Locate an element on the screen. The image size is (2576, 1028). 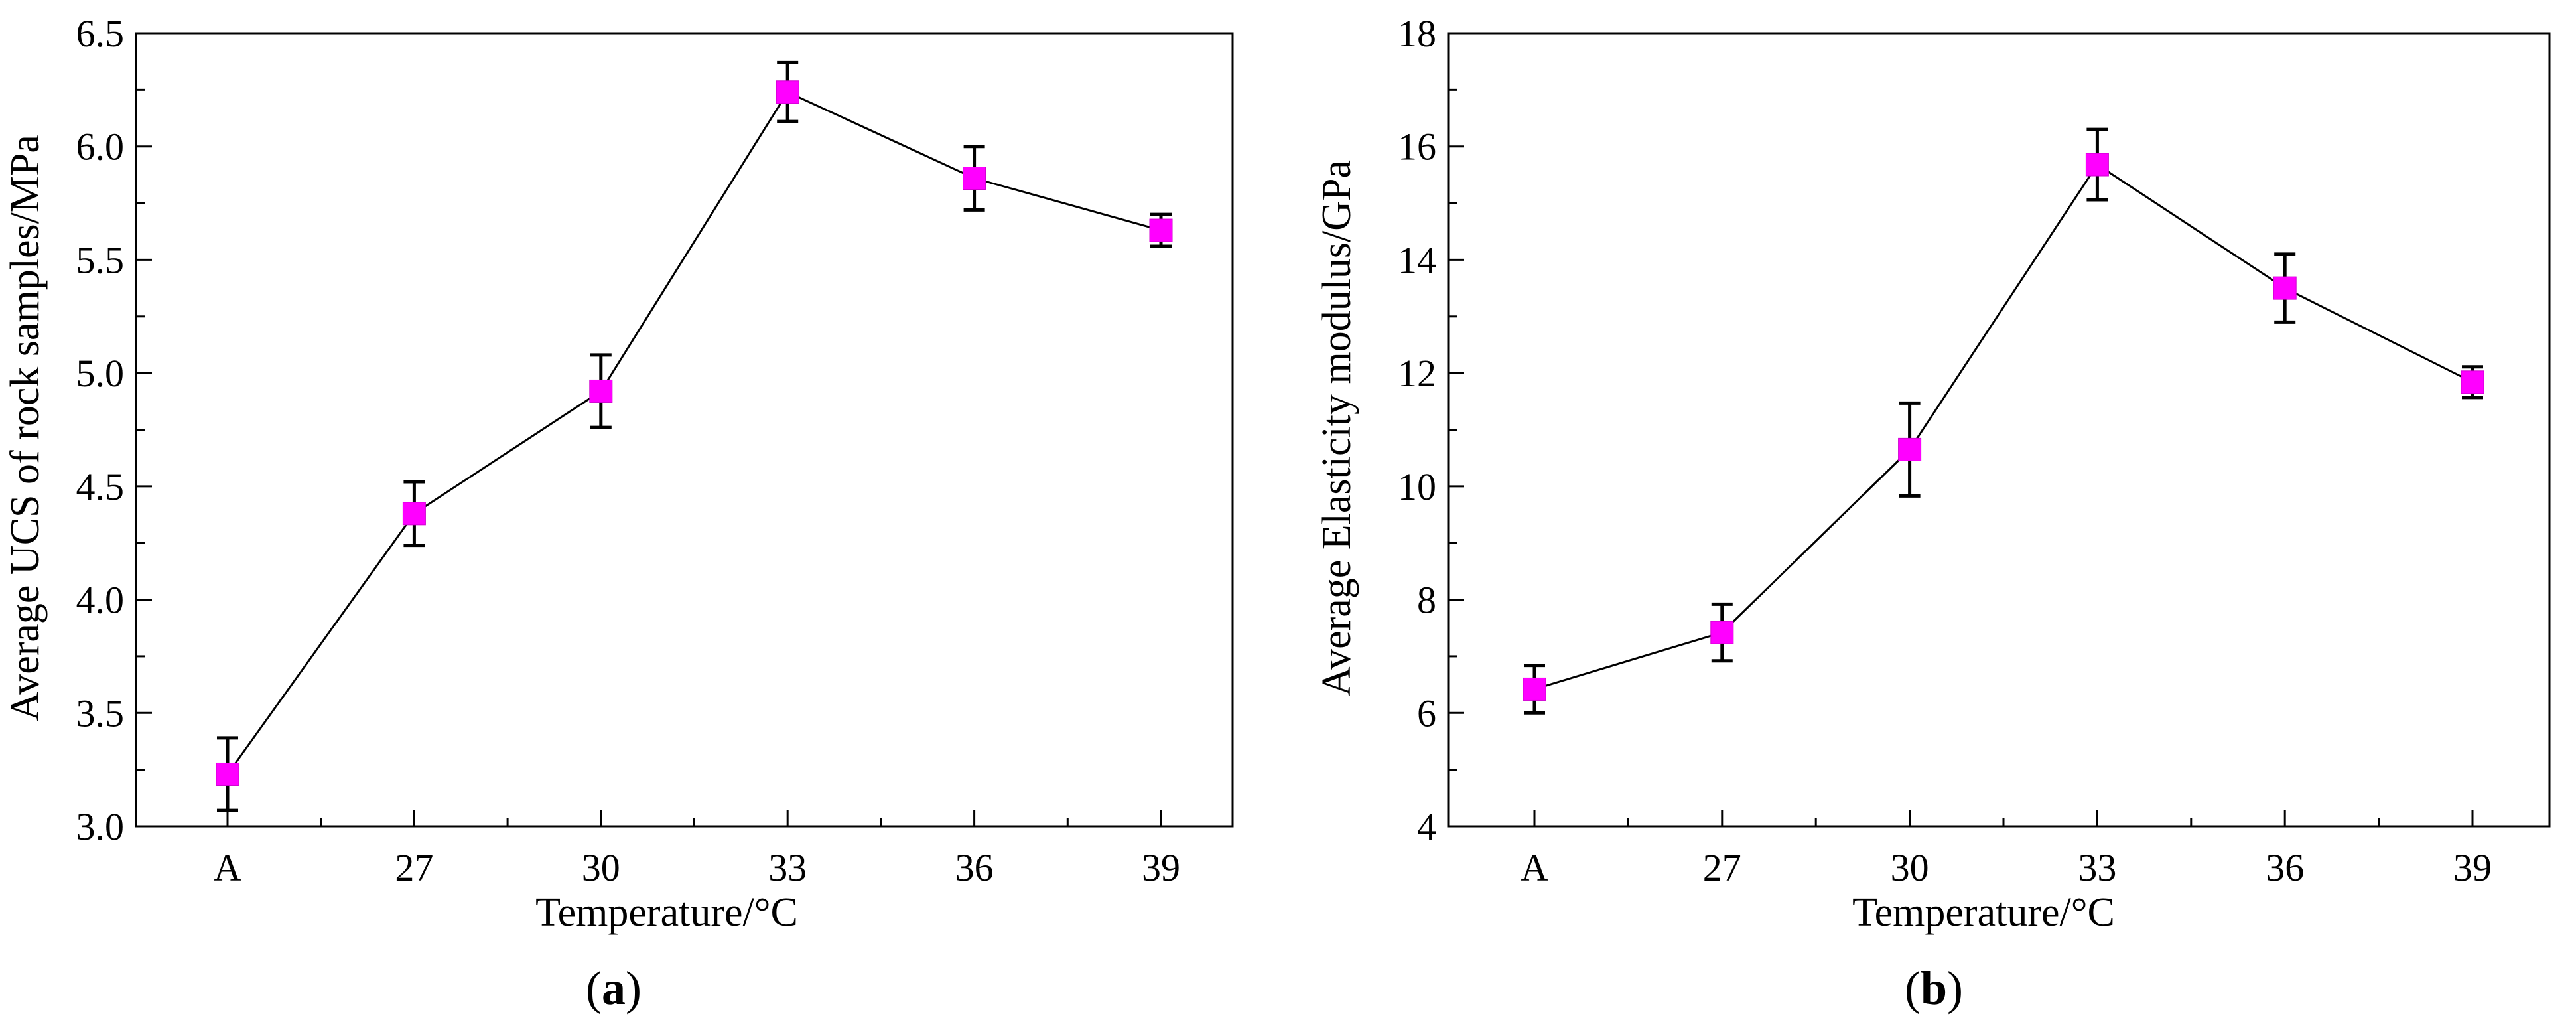
y-tick-label: 5.5 is located at coordinates (100, 259).